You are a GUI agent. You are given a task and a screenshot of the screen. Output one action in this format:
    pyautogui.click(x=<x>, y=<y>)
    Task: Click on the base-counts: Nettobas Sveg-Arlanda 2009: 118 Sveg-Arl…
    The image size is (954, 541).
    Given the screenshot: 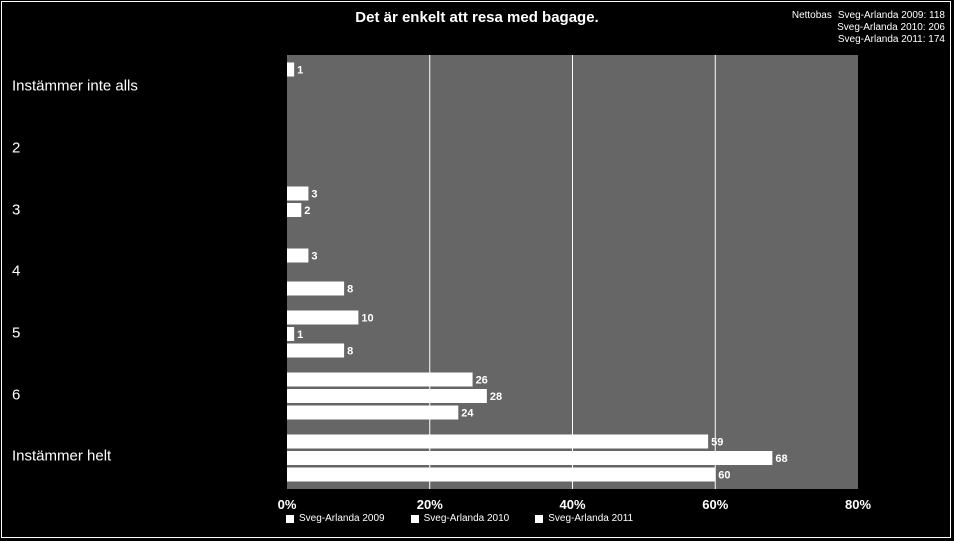 What is the action you would take?
    pyautogui.click(x=868, y=28)
    